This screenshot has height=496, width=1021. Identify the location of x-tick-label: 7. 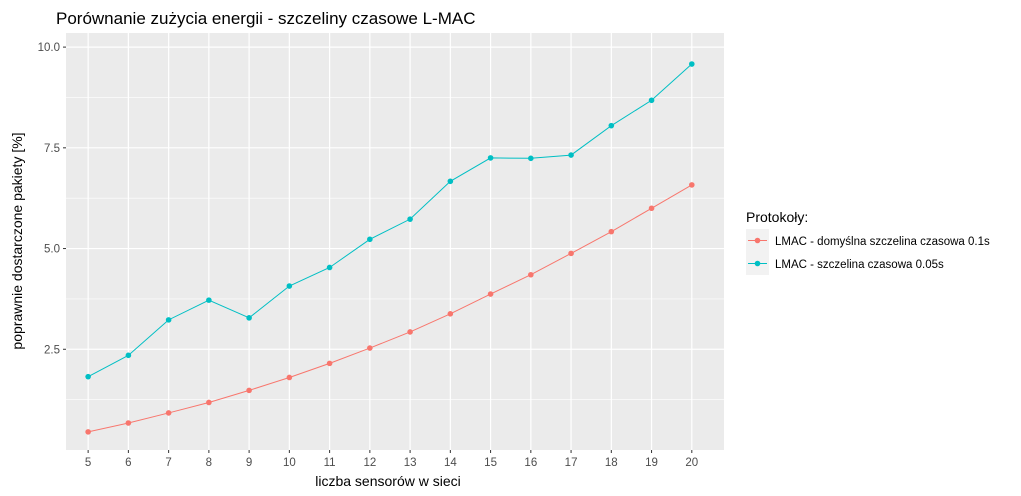
(168, 463).